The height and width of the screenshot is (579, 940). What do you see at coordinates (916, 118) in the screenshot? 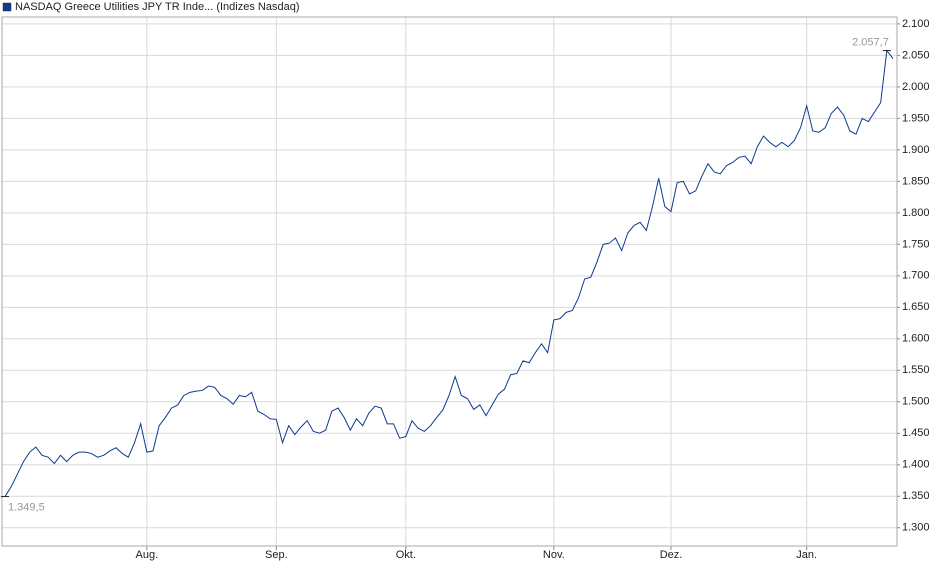
I see `y-tick-label: 1.950` at bounding box center [916, 118].